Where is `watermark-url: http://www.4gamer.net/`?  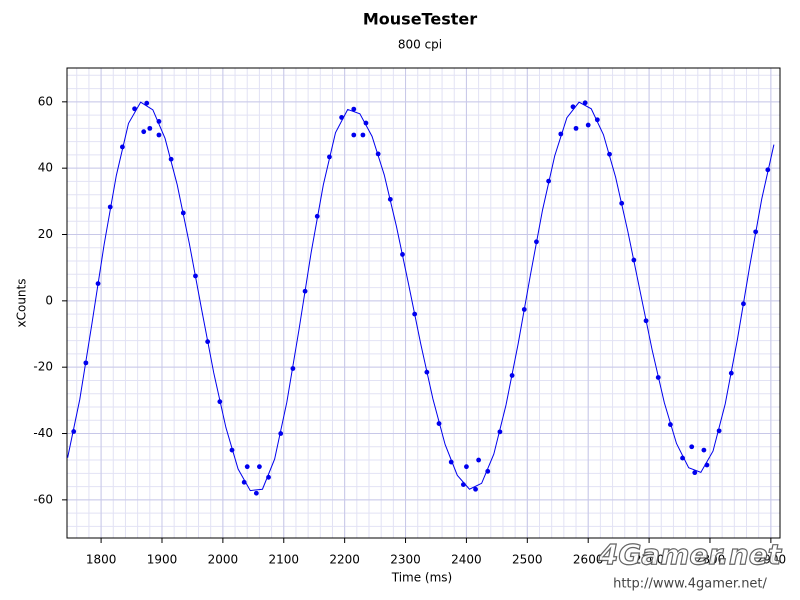 watermark-url: http://www.4gamer.net/ is located at coordinates (690, 584).